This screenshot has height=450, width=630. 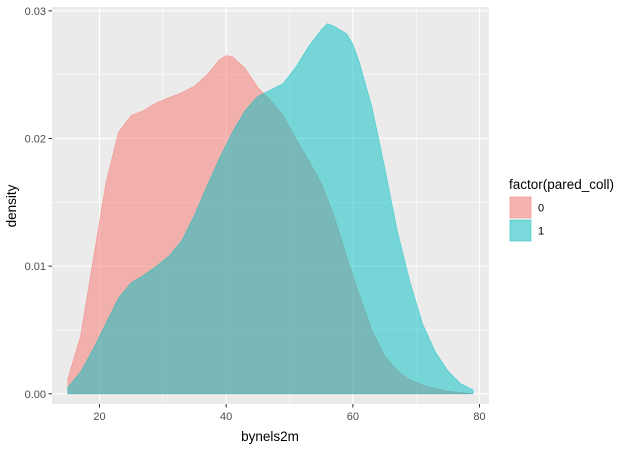 I want to click on x-tick-label: 60, so click(x=353, y=417).